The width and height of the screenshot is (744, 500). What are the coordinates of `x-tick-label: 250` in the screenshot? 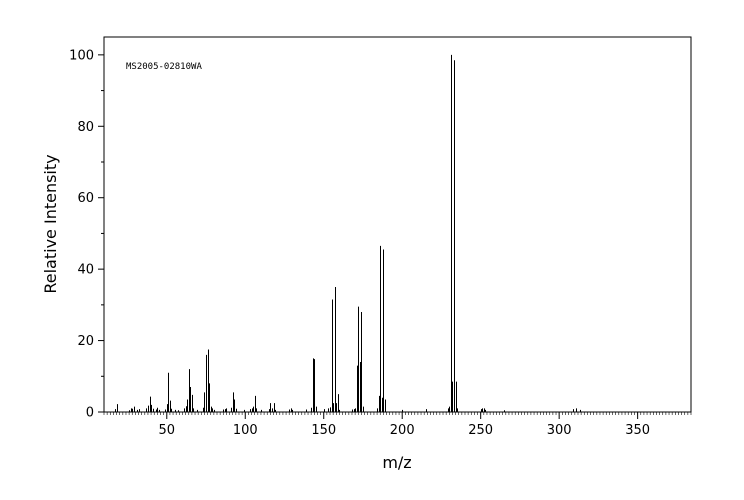 It's located at (480, 430).